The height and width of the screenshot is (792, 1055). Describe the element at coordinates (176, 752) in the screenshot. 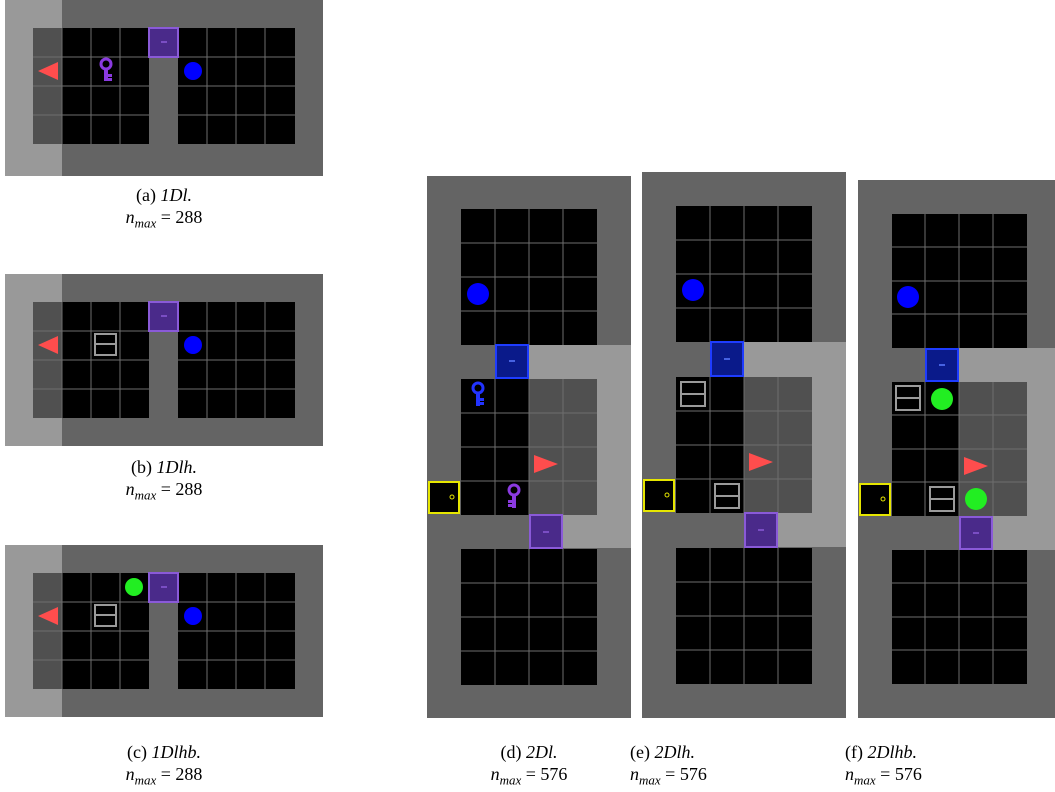

I see `caption-name: 1Dlhb.` at that location.